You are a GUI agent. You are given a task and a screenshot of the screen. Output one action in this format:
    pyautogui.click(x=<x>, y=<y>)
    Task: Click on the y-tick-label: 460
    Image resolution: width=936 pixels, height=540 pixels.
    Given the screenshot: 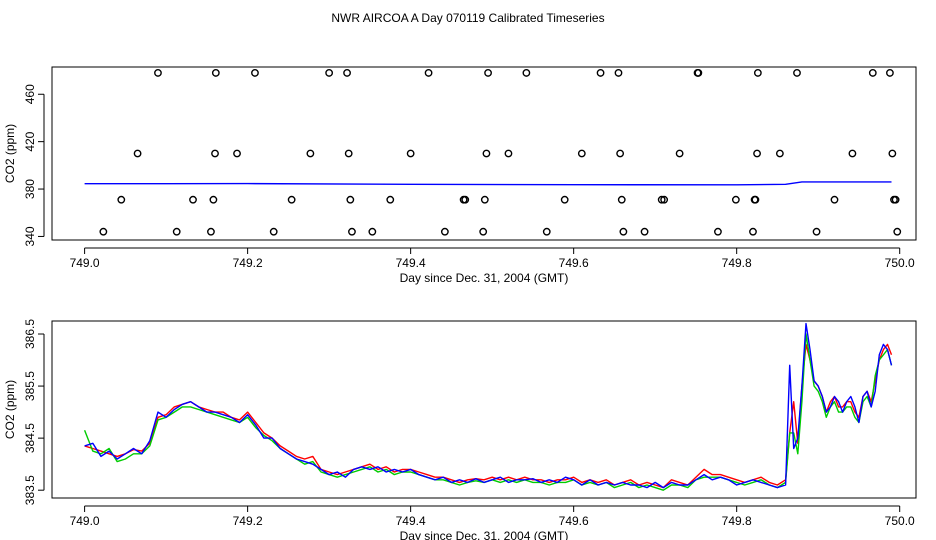 What is the action you would take?
    pyautogui.click(x=30, y=94)
    